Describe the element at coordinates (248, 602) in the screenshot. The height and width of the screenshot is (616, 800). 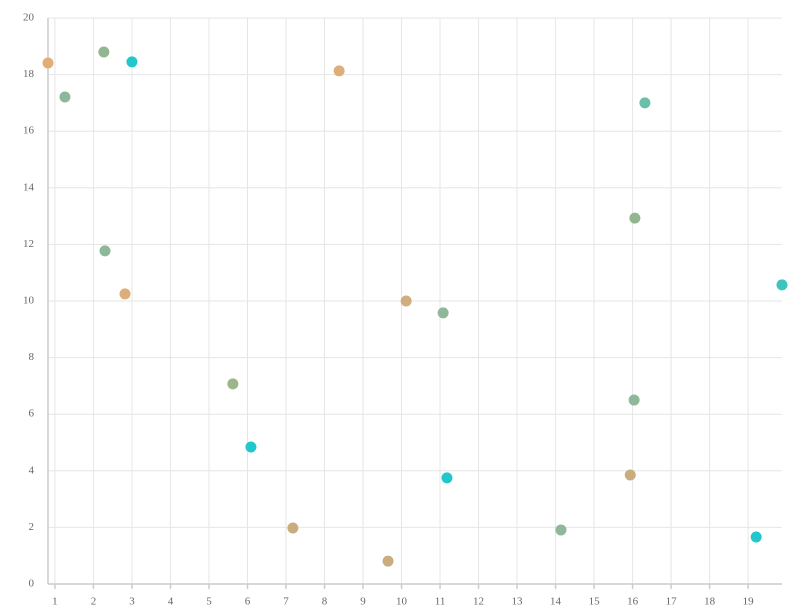
I see `x-tick-label: 6` at that location.